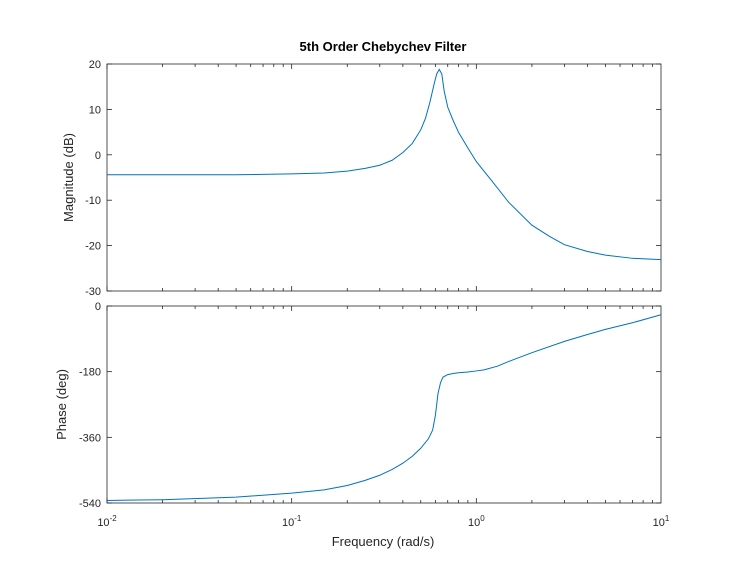  I want to click on magnitude-y-axis-label: Magnitude (dB), so click(68, 177).